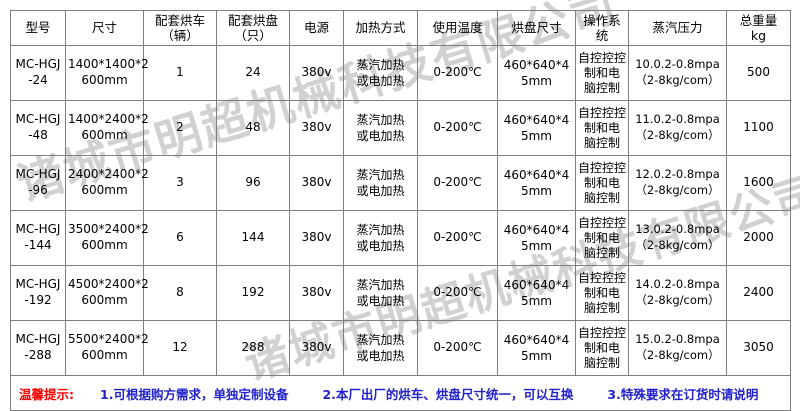  I want to click on cell-line: 10.0.2-0.8mpa, so click(677, 64).